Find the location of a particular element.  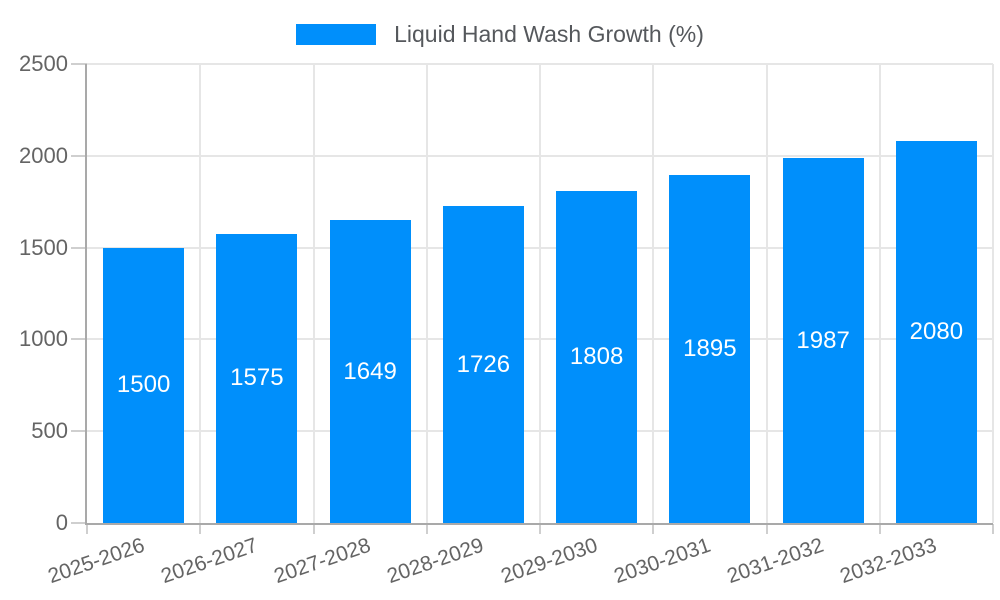

y-axis-tick-label: 2000 is located at coordinates (43, 155).